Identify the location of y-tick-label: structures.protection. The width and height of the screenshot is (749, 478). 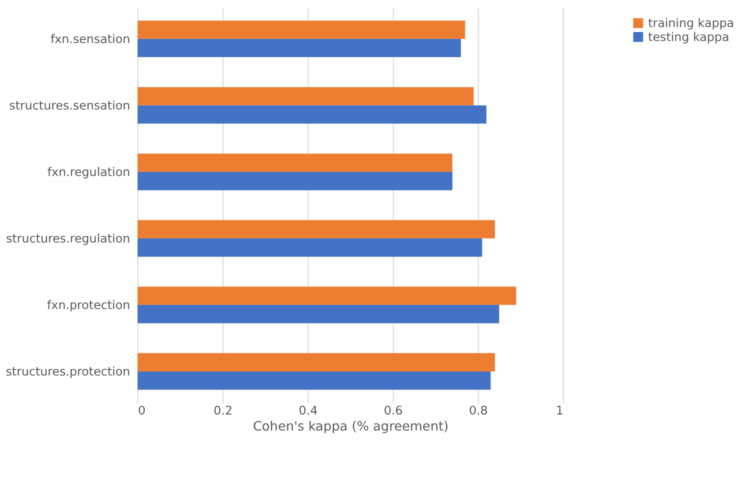
(68, 371).